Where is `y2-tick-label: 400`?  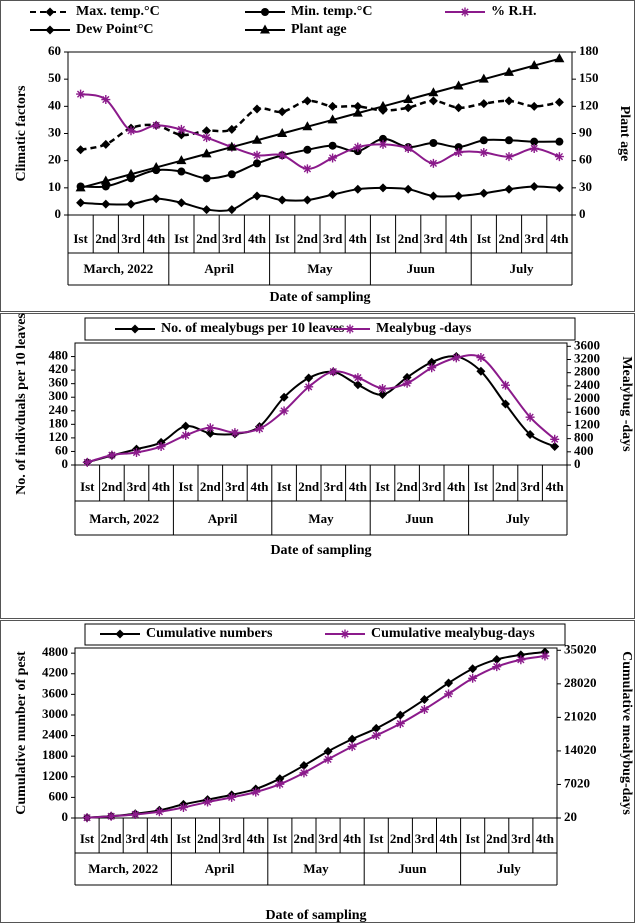
y2-tick-label: 400 is located at coordinates (584, 450).